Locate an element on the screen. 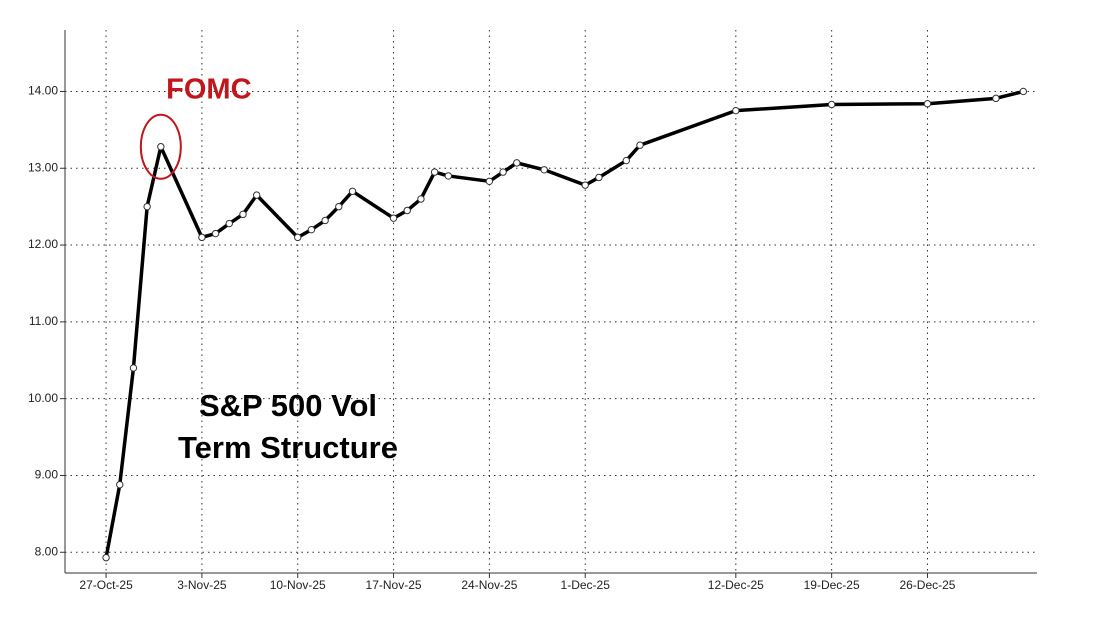  y-tick-label: 12.00 is located at coordinates (43, 244).